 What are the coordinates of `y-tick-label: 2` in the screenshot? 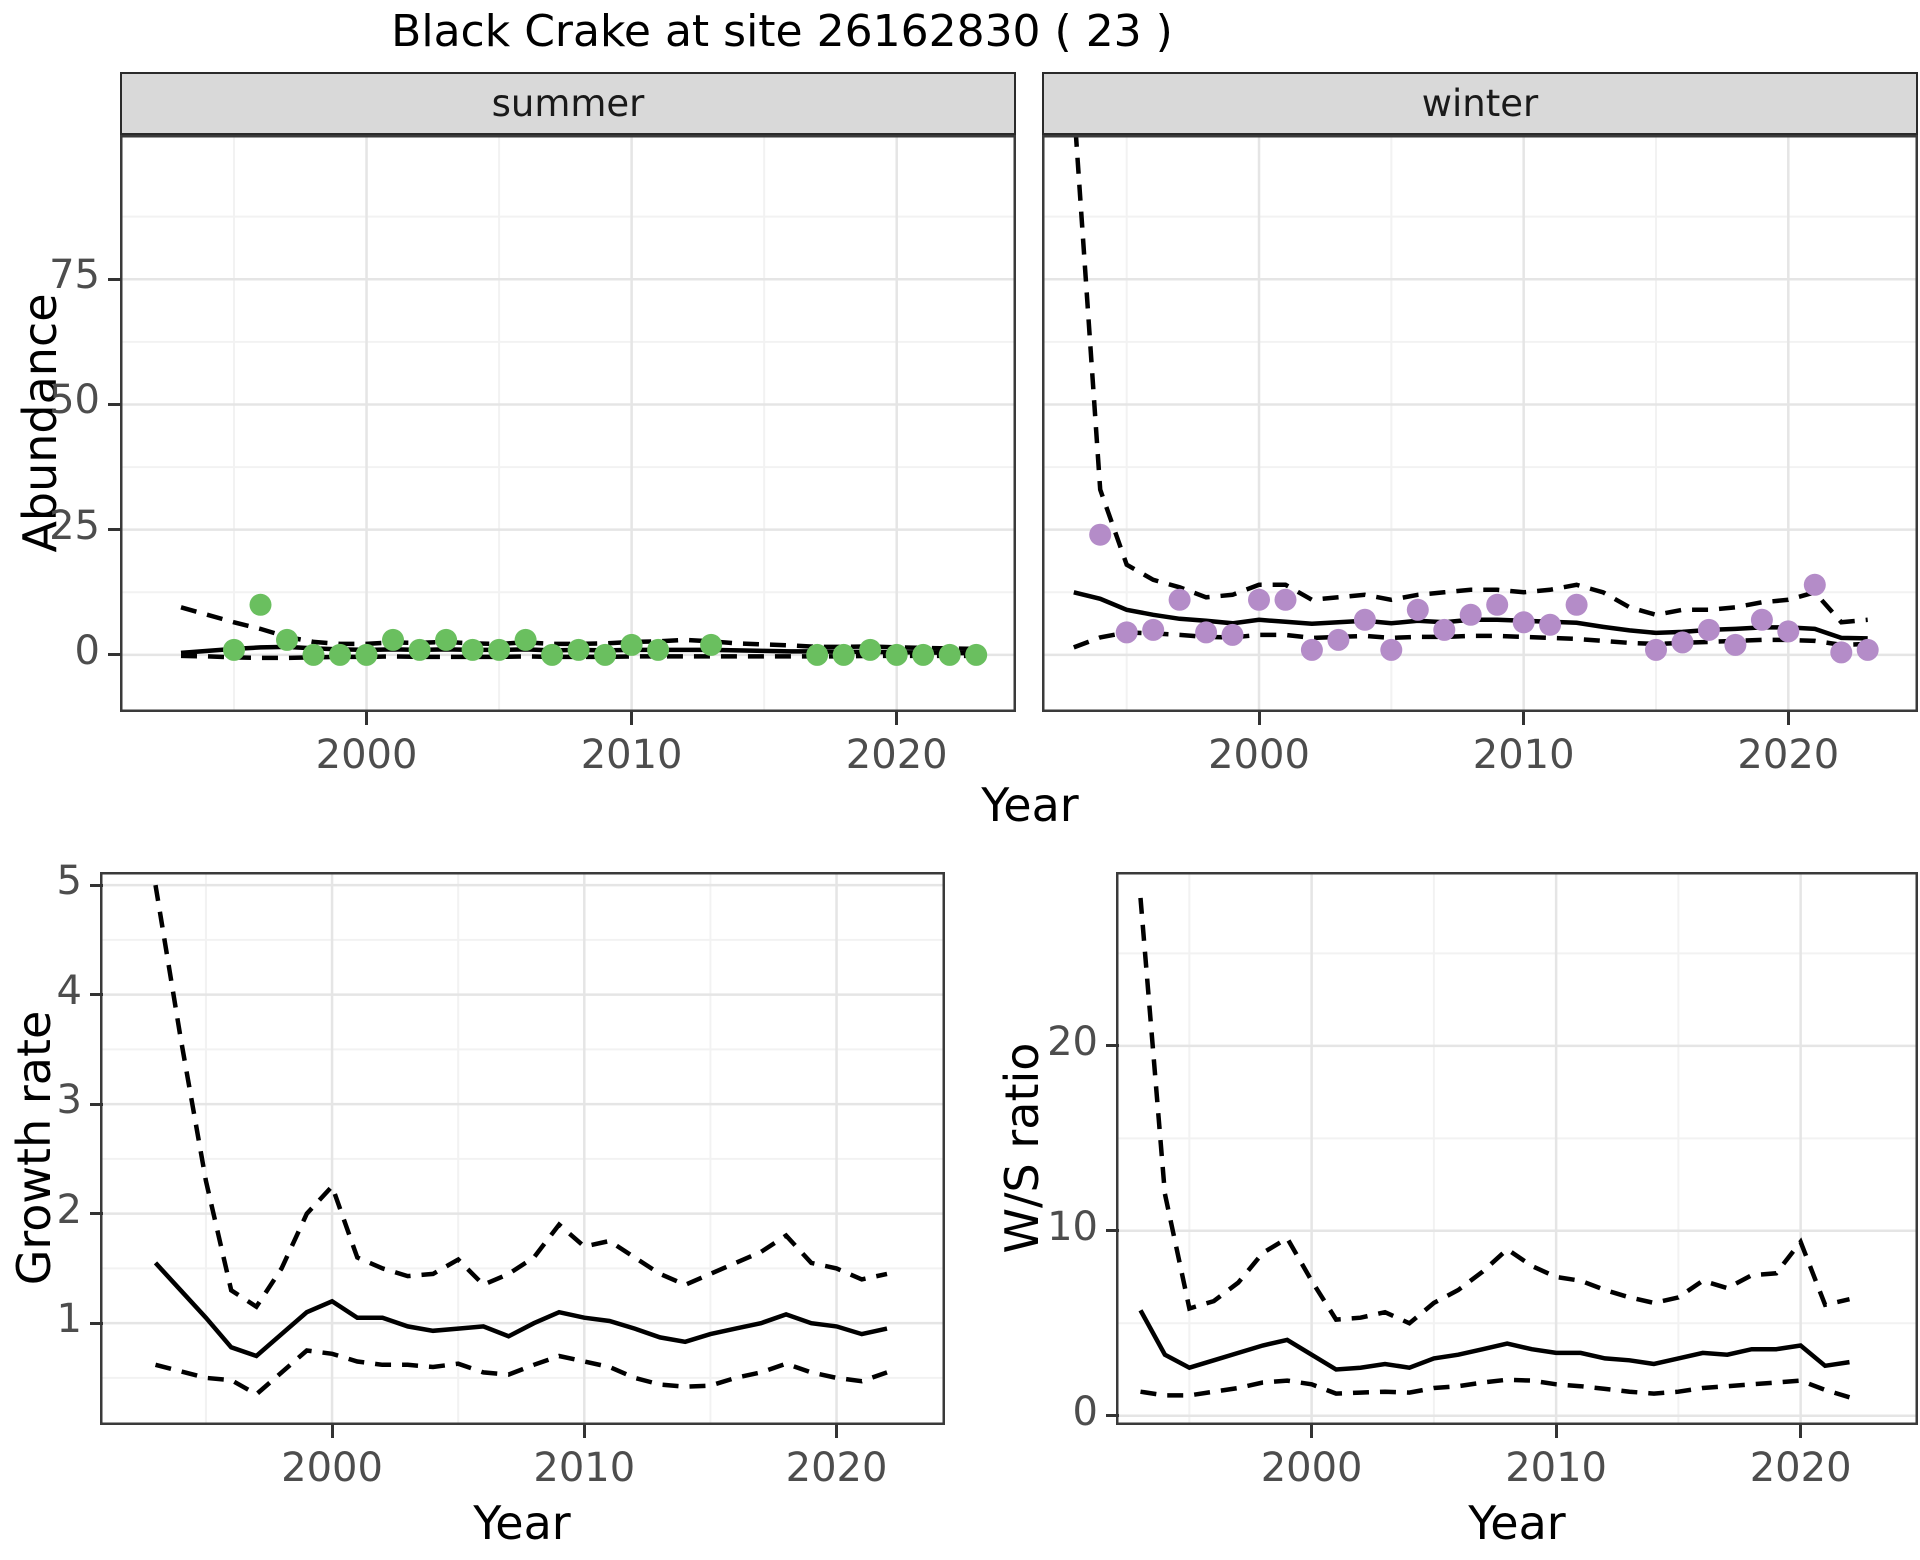 It's located at (69, 1209).